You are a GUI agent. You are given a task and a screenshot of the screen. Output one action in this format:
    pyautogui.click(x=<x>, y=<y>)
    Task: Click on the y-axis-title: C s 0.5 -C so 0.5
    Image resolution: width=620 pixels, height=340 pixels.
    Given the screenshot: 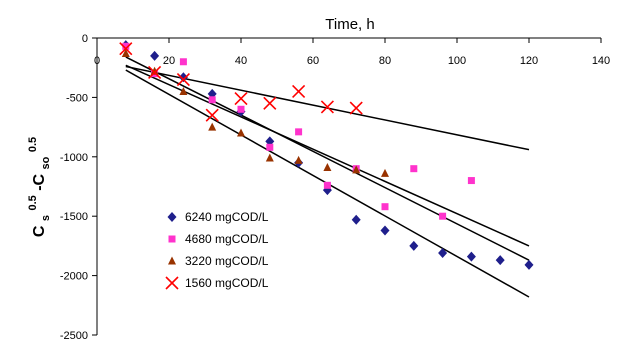 What is the action you would take?
    pyautogui.click(x=38, y=187)
    